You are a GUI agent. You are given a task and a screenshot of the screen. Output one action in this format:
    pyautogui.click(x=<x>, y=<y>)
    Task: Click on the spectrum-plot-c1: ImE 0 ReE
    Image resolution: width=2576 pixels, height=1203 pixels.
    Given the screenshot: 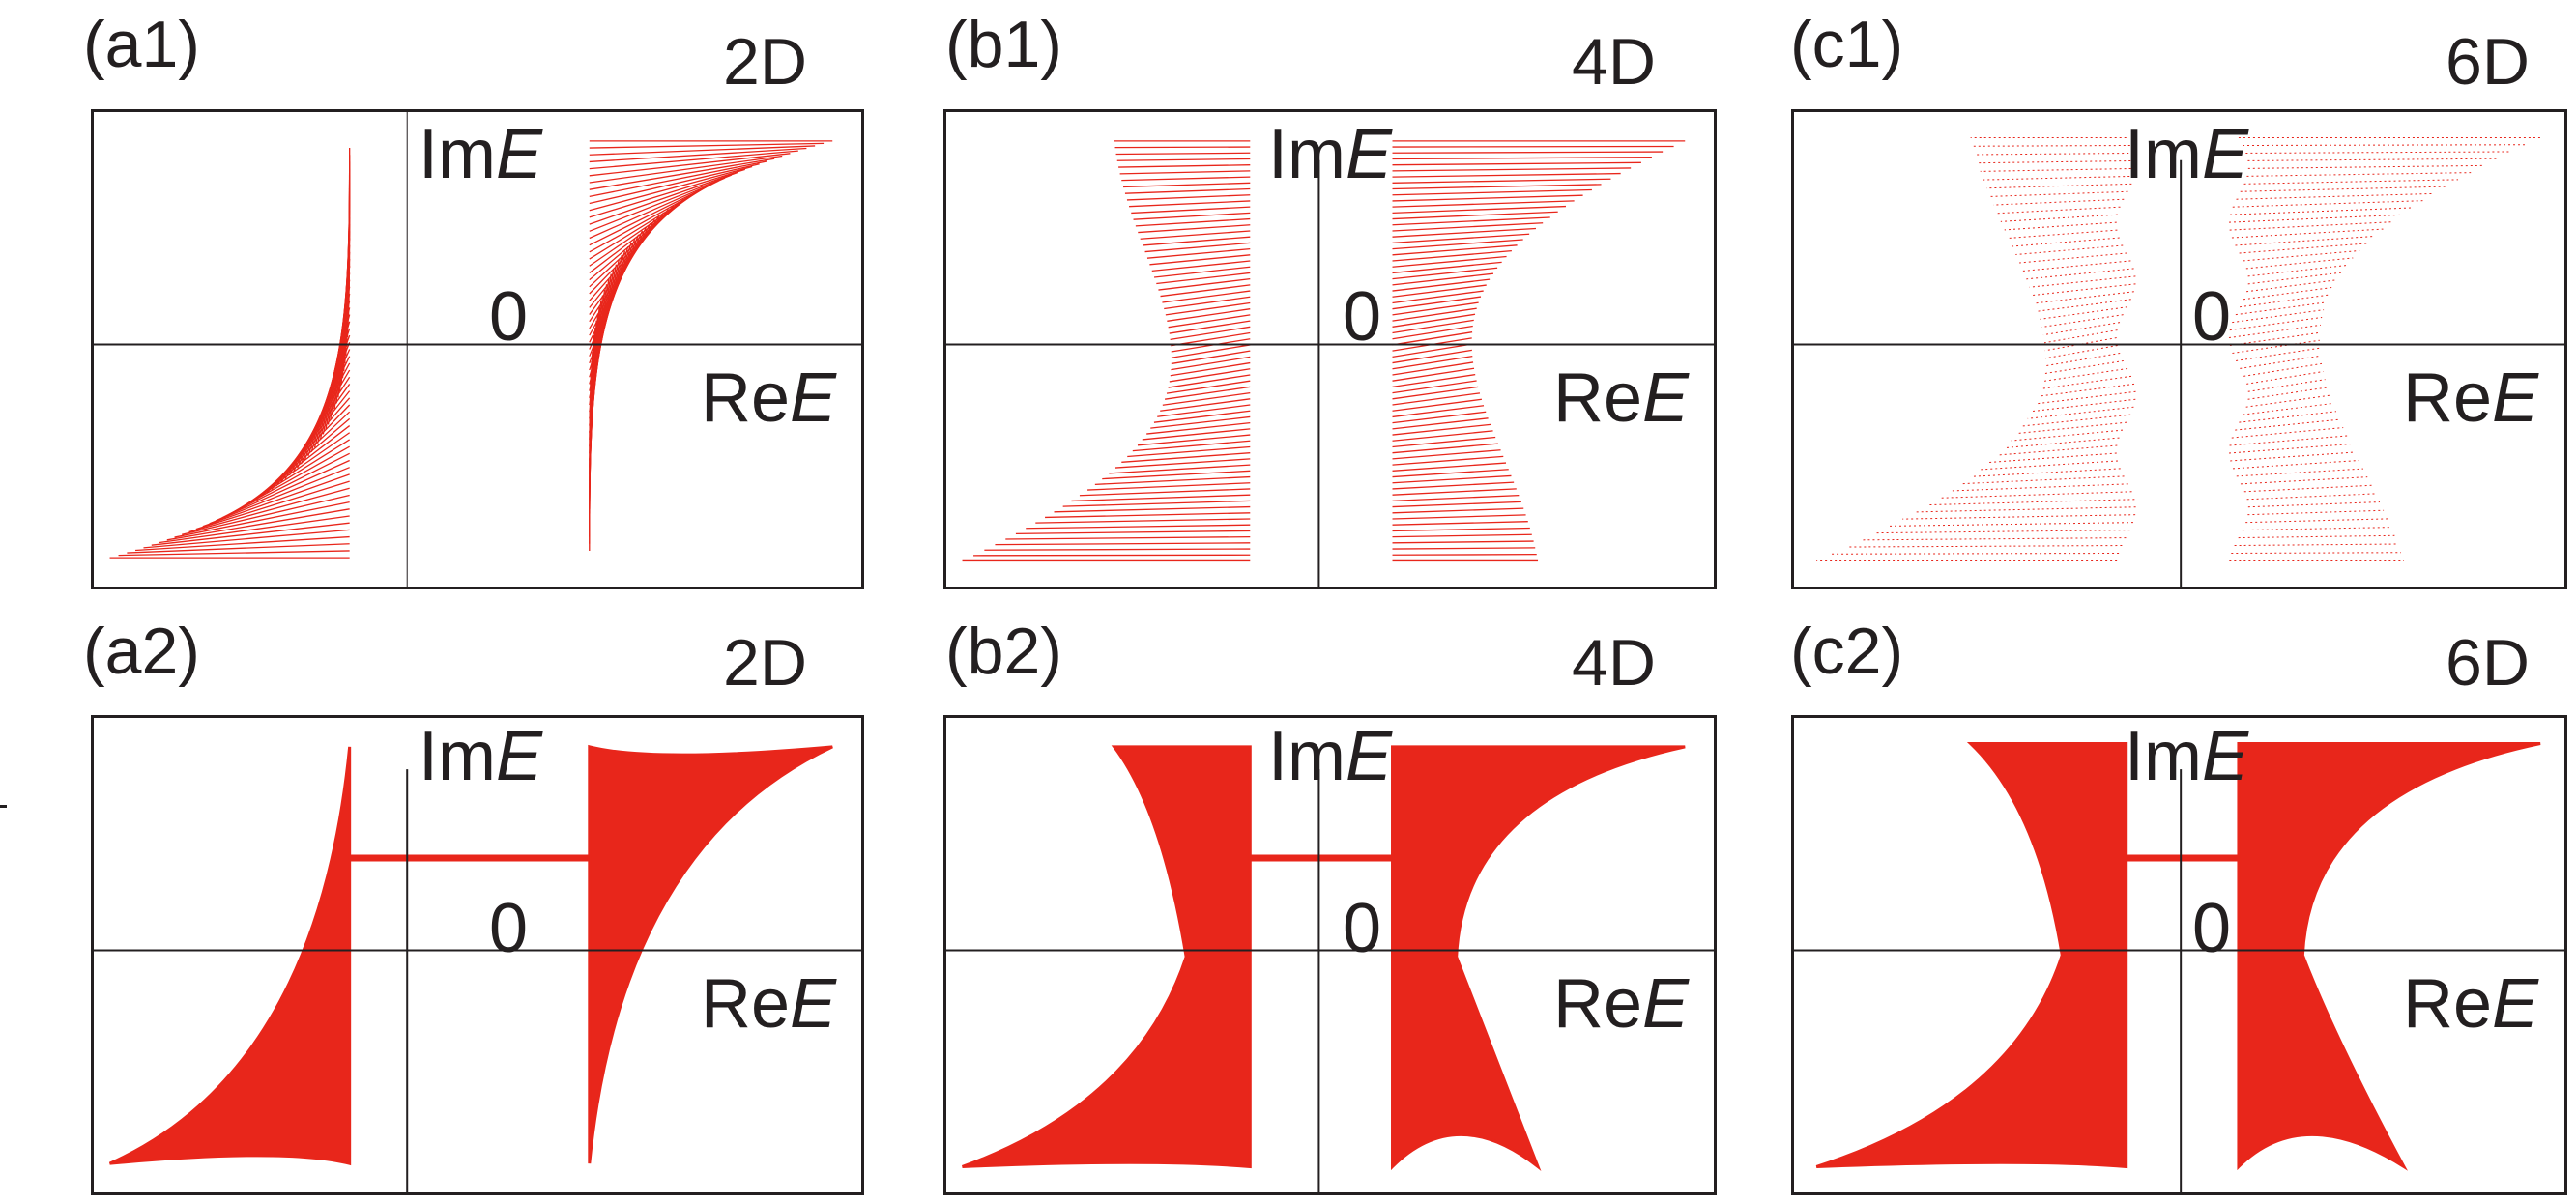 What is the action you would take?
    pyautogui.click(x=2179, y=349)
    